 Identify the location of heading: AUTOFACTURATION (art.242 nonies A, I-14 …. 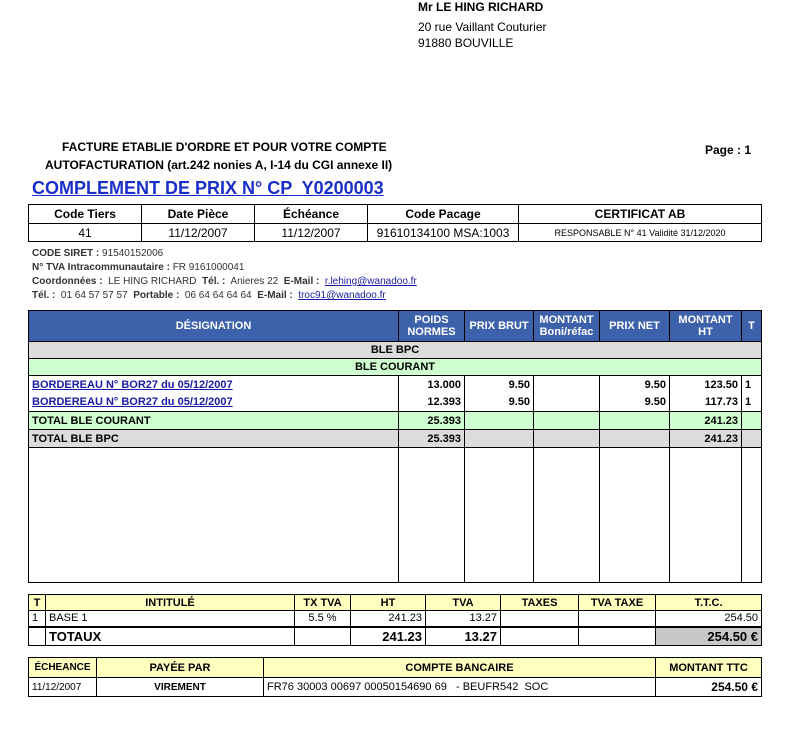
(219, 165).